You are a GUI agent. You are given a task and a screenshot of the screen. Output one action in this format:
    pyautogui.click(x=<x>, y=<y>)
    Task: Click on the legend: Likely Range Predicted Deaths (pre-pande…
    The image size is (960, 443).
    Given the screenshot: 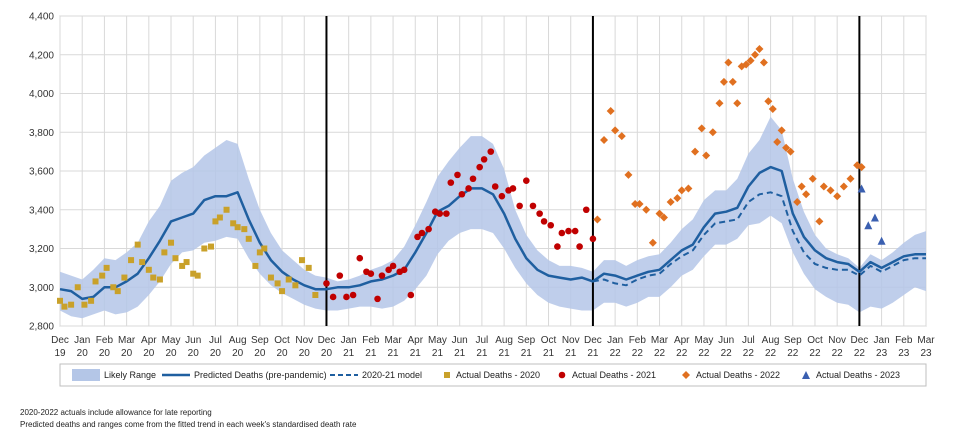 What is the action you would take?
    pyautogui.click(x=493, y=375)
    